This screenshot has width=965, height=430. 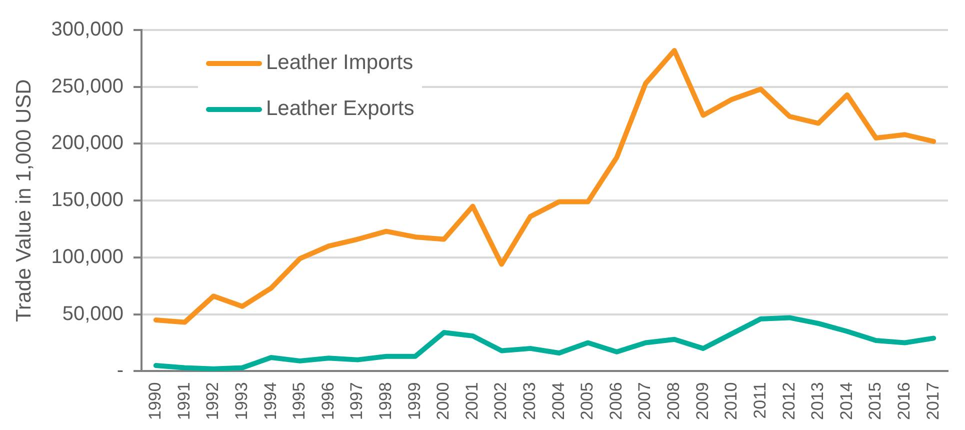 I want to click on y-tick-label: 300,000, so click(x=87, y=29).